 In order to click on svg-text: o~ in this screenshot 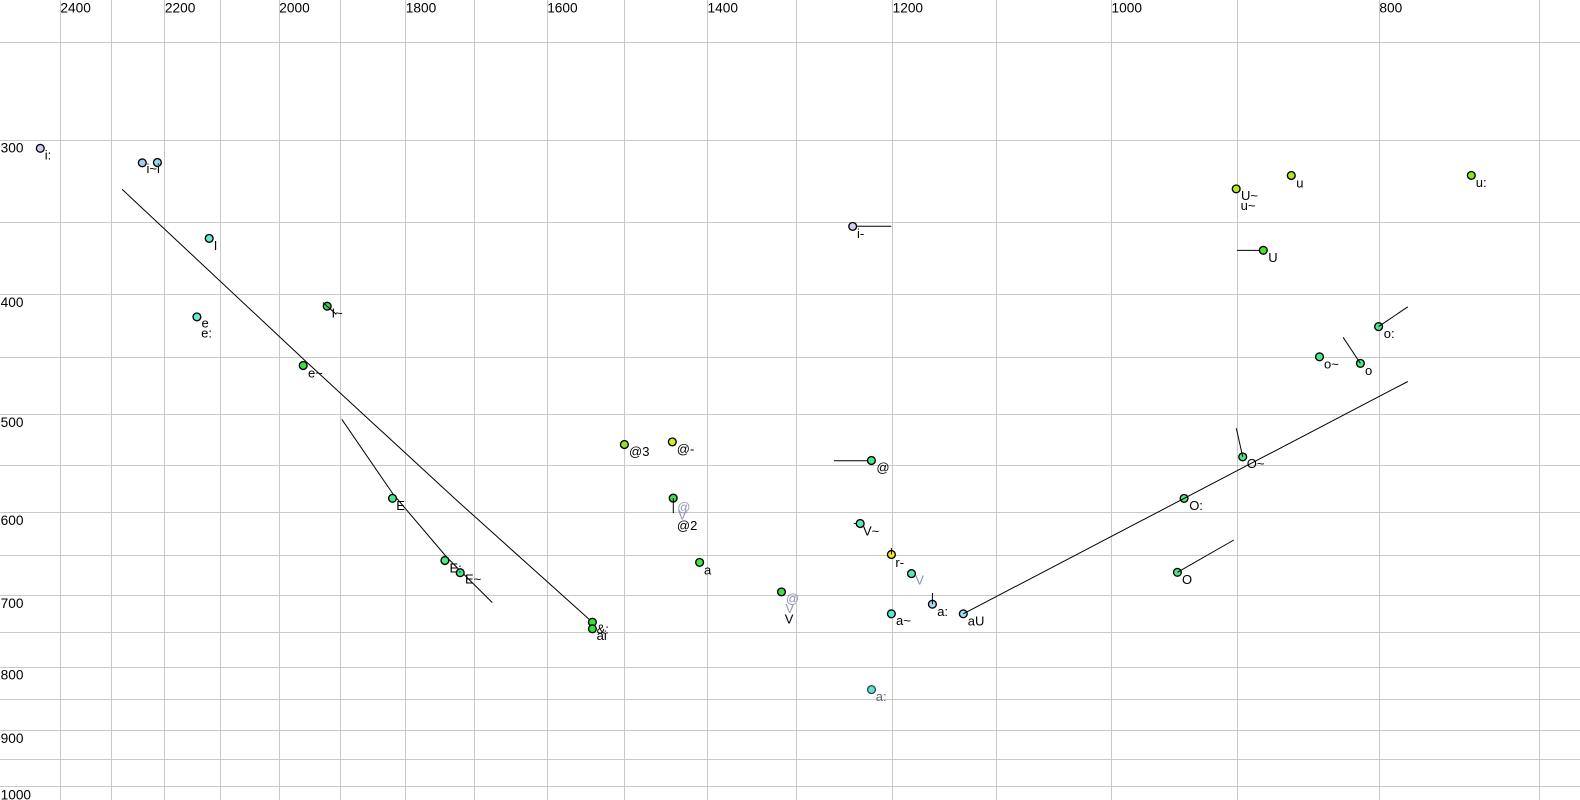, I will do `click(1331, 363)`.